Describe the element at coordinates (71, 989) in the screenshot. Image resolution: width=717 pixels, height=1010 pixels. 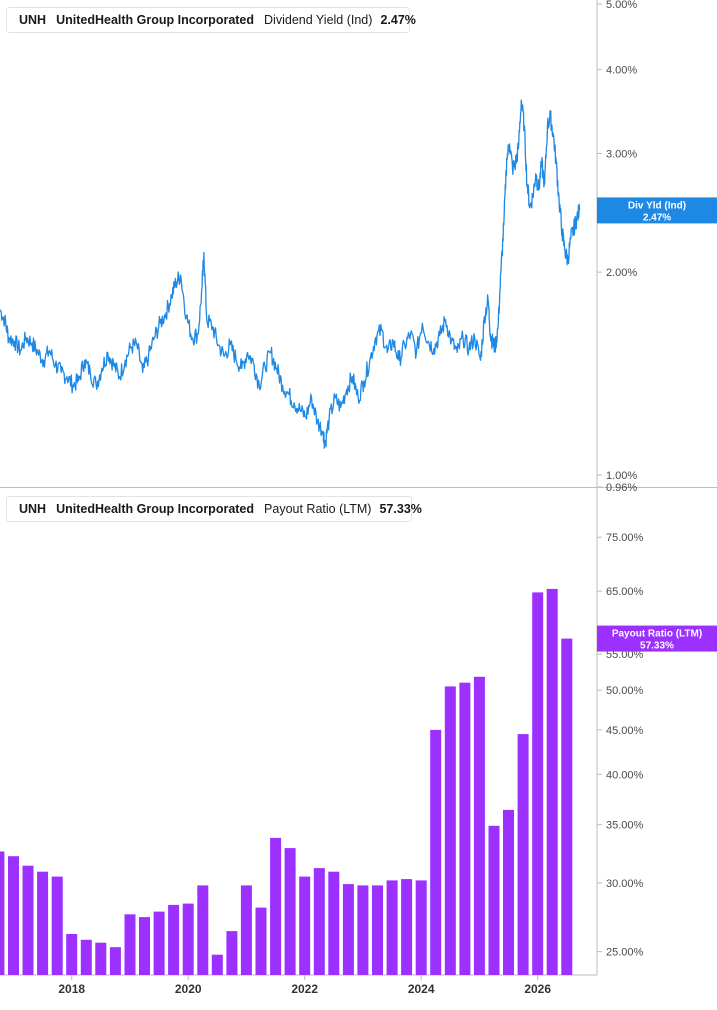
I see `x-tick-label: 2018` at that location.